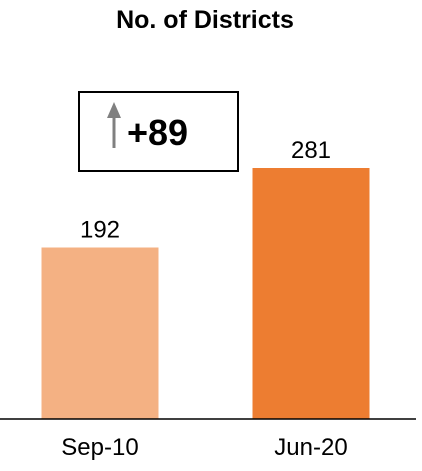 This screenshot has width=422, height=471. I want to click on x-tick-labels-group: Sep-10 Jun-20, so click(204, 447).